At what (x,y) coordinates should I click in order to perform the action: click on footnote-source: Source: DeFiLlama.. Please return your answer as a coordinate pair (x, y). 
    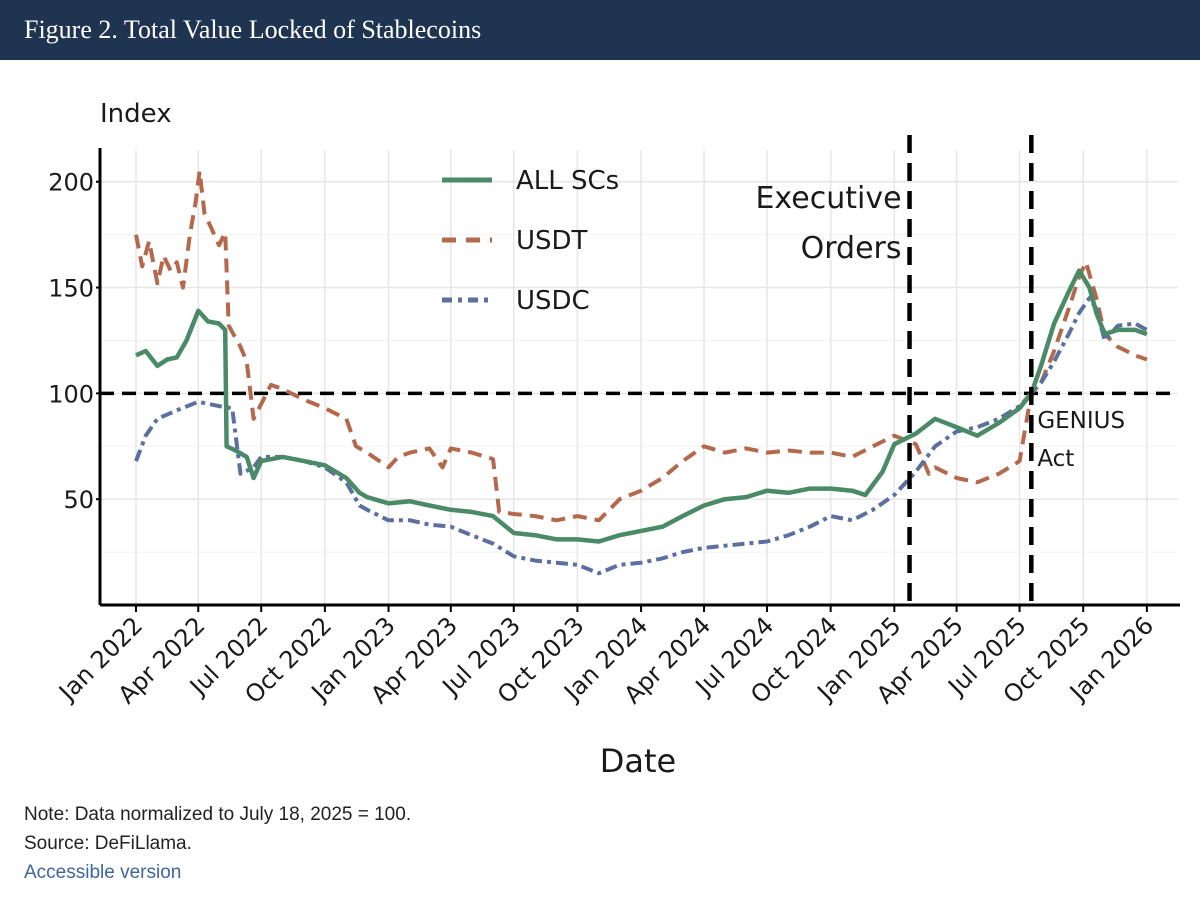
    Looking at the image, I should click on (108, 843).